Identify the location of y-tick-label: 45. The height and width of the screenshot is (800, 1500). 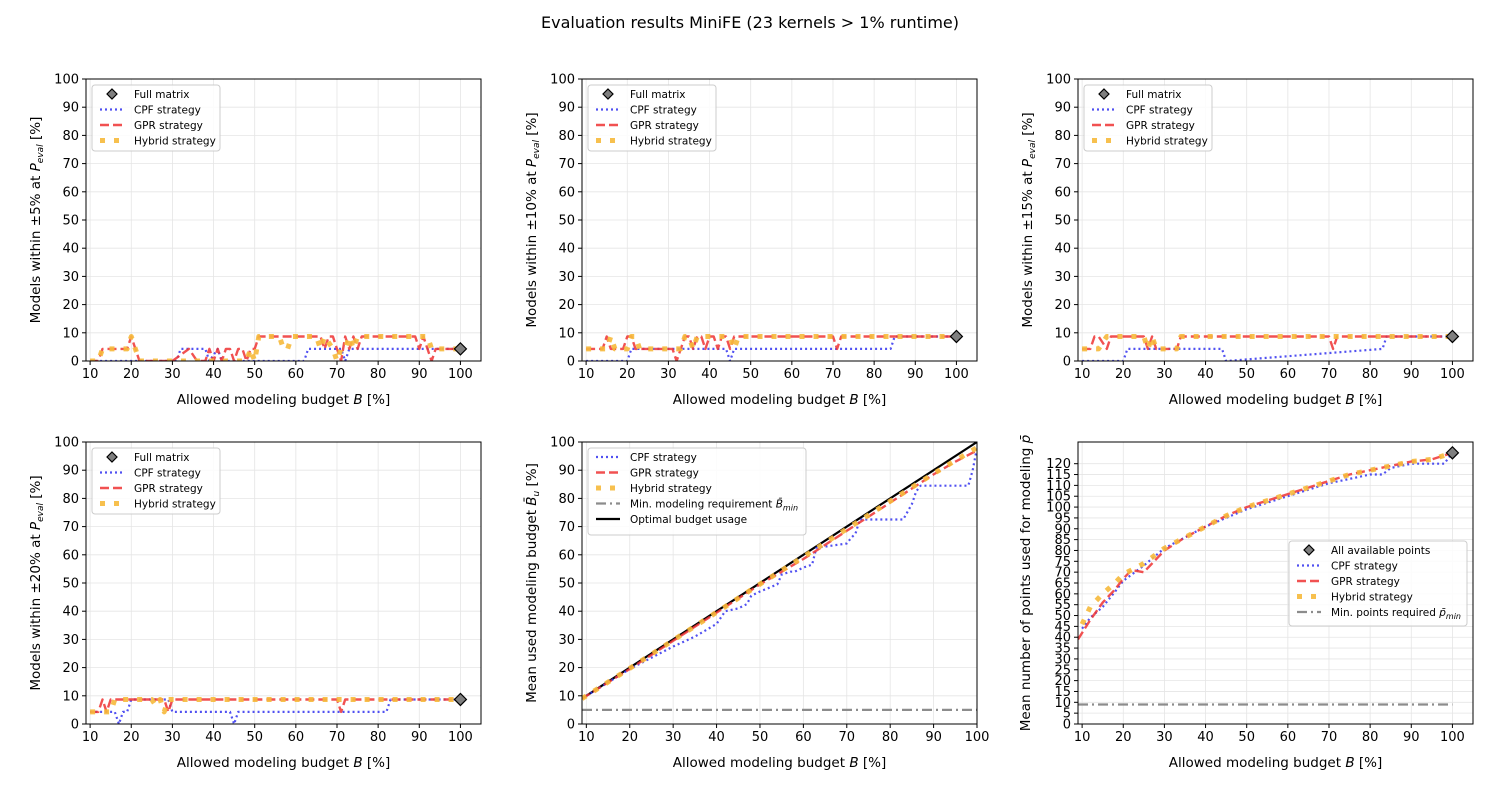
(1062, 627).